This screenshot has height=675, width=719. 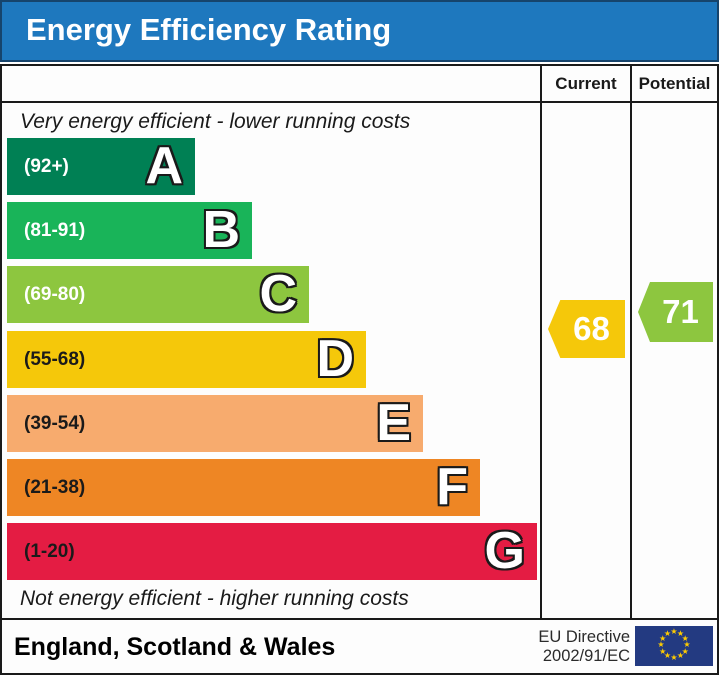 What do you see at coordinates (209, 29) in the screenshot?
I see `chart-title: Energy Efficiency Rating` at bounding box center [209, 29].